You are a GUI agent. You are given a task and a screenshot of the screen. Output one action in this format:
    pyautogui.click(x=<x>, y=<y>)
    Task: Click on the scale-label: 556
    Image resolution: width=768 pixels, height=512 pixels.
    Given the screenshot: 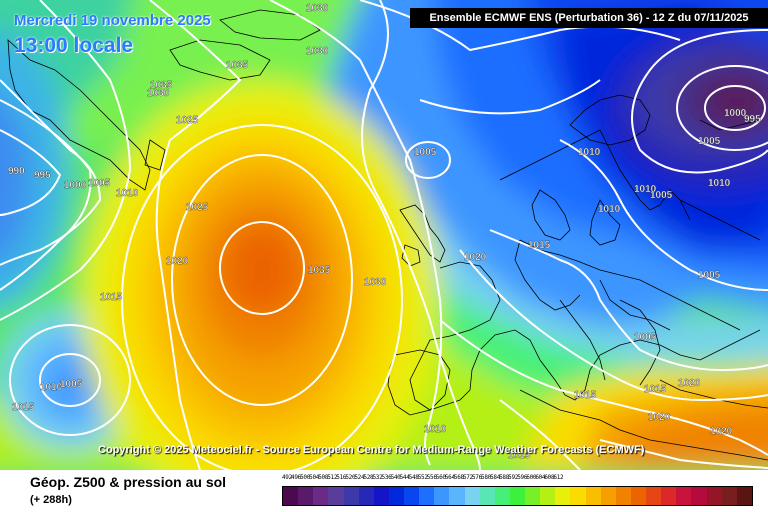 What is the action you would take?
    pyautogui.click(x=431, y=477)
    